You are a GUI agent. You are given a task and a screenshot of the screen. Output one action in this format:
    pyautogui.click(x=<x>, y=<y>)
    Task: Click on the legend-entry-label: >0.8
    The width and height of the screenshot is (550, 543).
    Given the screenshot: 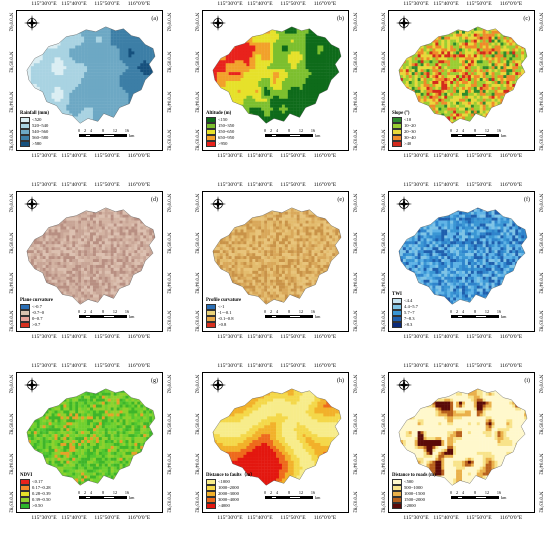 What is the action you would take?
    pyautogui.click(x=222, y=325)
    